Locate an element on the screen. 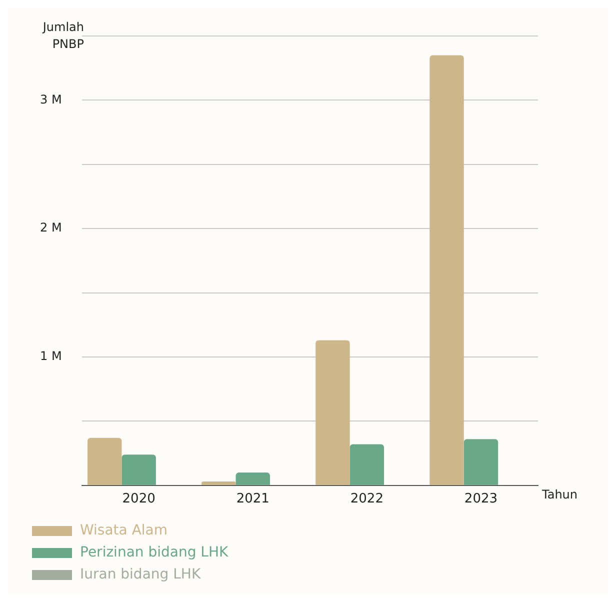 This screenshot has width=616, height=601. x-tick-label: 2020 is located at coordinates (139, 499).